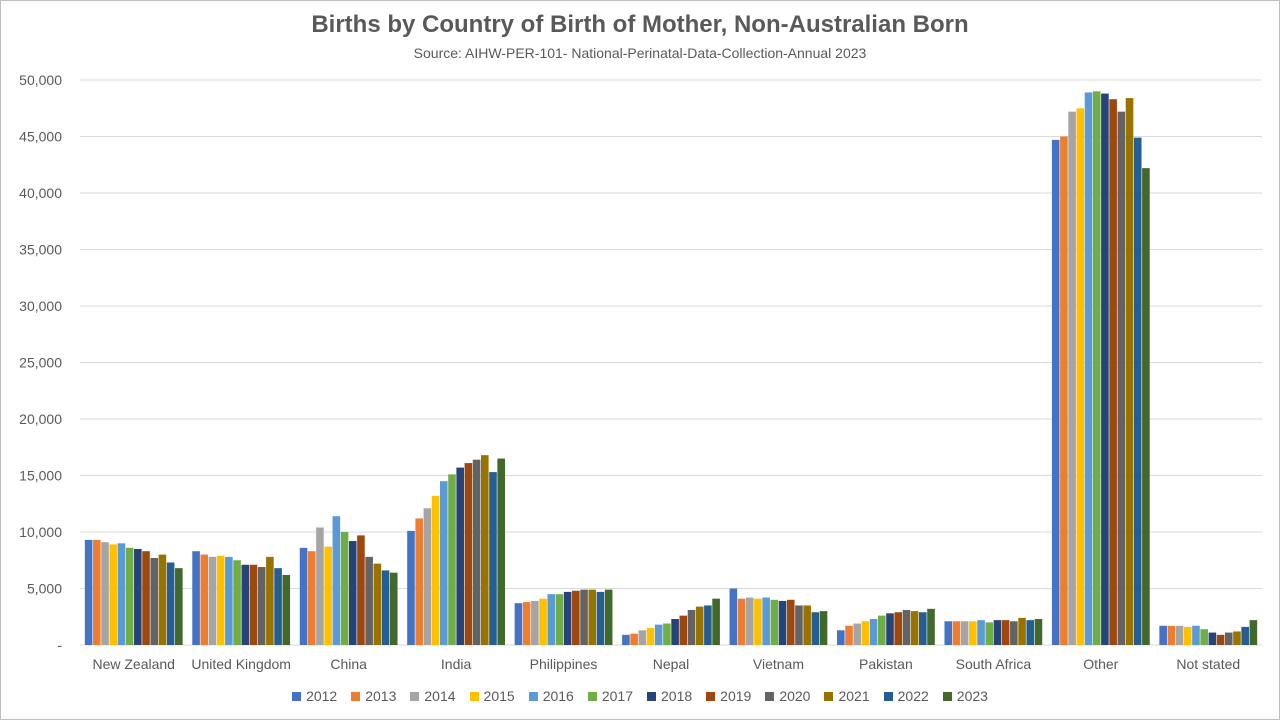  I want to click on legend-item: 2023, so click(965, 696).